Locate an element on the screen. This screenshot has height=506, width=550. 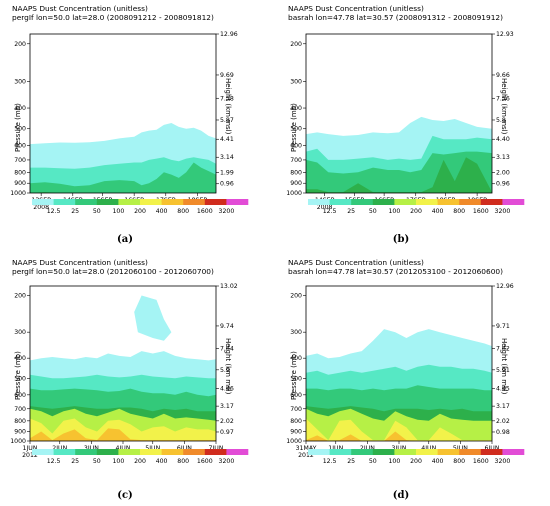
y2-tick-label: 5.8 is located at coordinates (501, 120).